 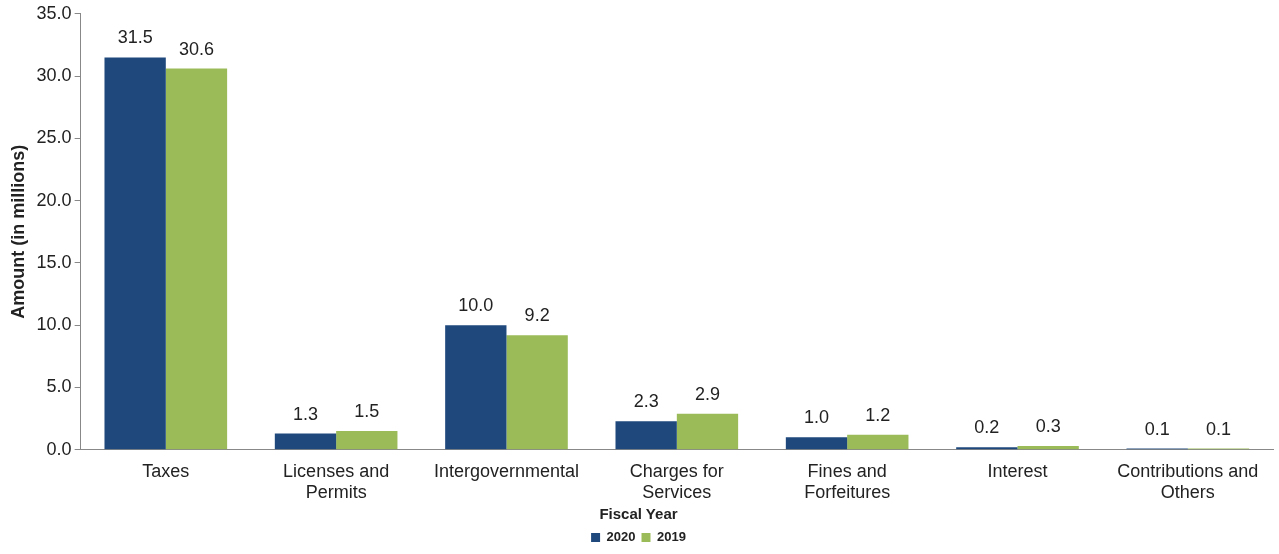 I want to click on x-tick-label: Fines and Forfeitures, so click(x=847, y=481).